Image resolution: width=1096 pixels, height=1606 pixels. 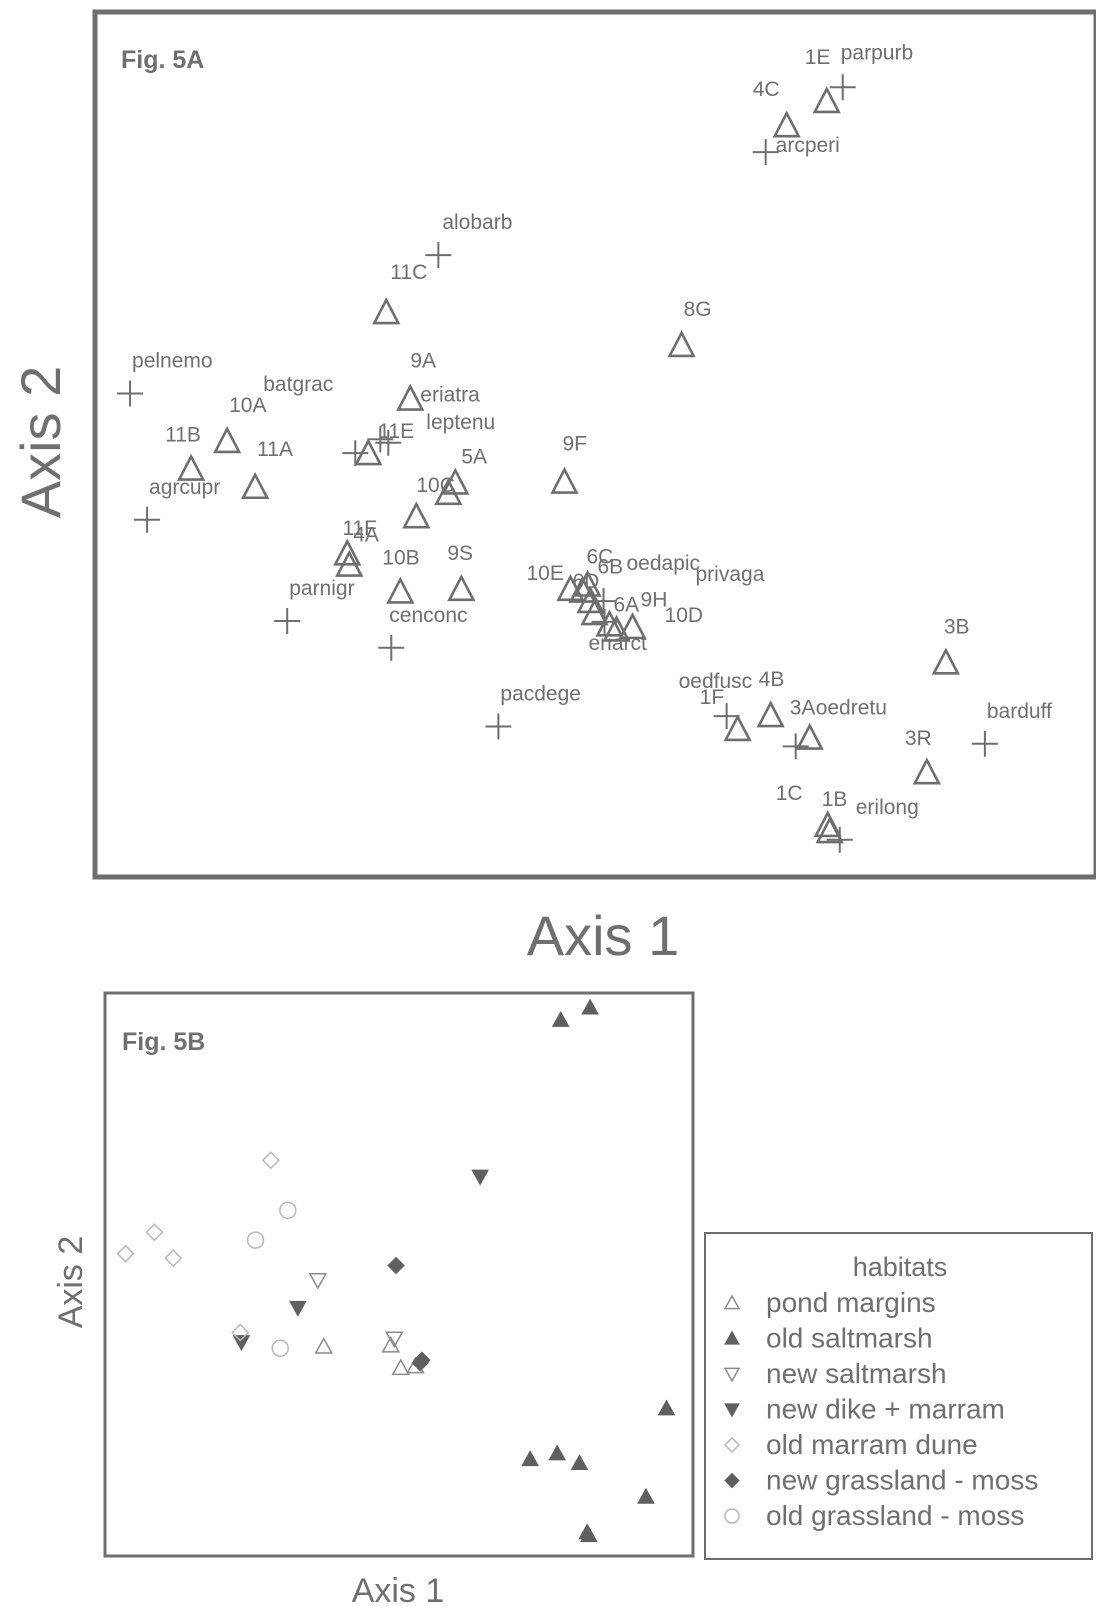 I want to click on legend-label-oldgrass: old grassland - moss, so click(x=895, y=1515).